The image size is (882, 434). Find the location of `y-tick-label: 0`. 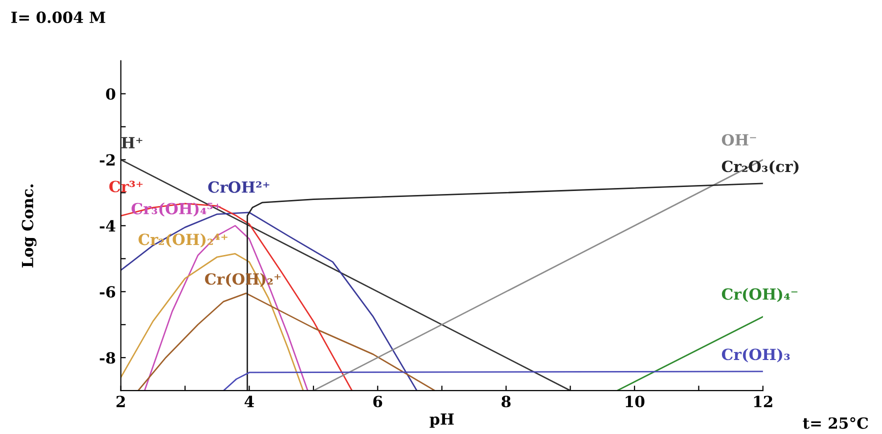

y-tick-label: 0 is located at coordinates (111, 94).